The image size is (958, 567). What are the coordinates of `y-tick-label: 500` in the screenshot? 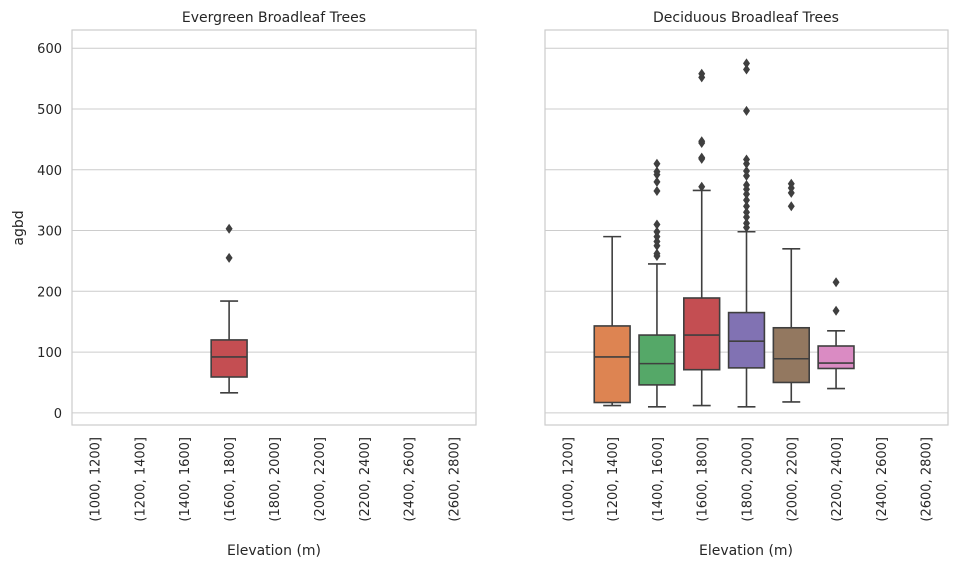 It's located at (49, 110).